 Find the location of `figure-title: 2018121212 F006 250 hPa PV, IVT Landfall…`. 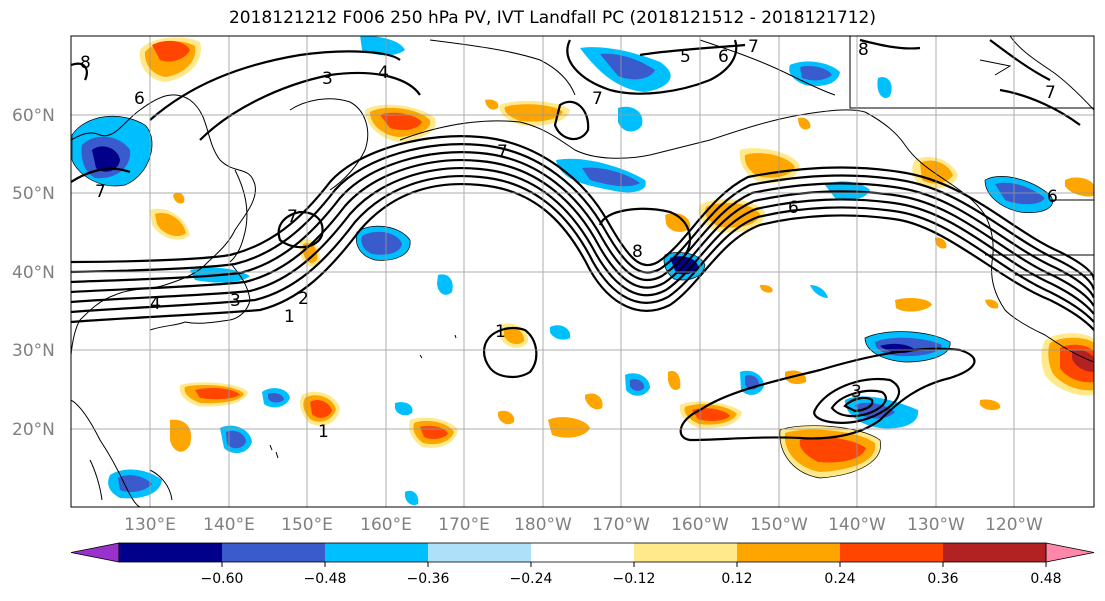

figure-title: 2018121212 F006 250 hPa PV, IVT Landfall… is located at coordinates (552, 18).